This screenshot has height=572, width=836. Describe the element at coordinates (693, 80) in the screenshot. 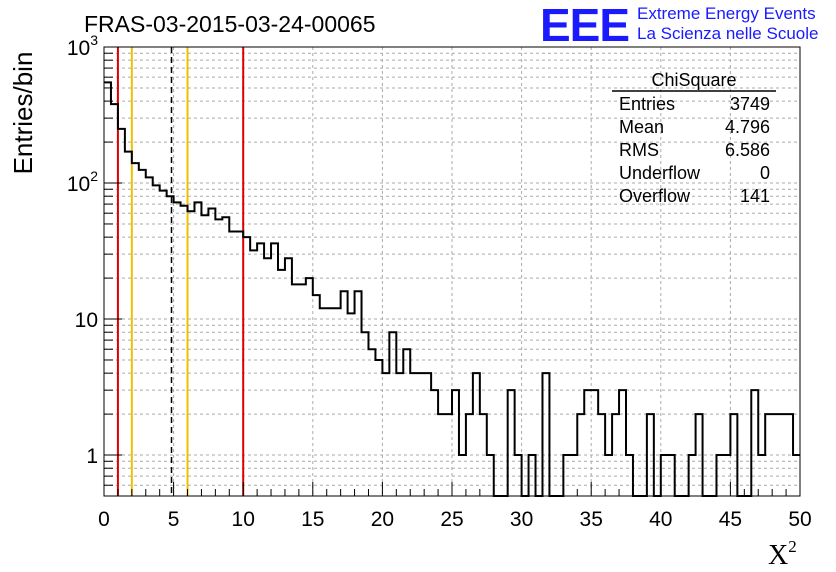

I see `stats-box-title: ChiSquare` at that location.